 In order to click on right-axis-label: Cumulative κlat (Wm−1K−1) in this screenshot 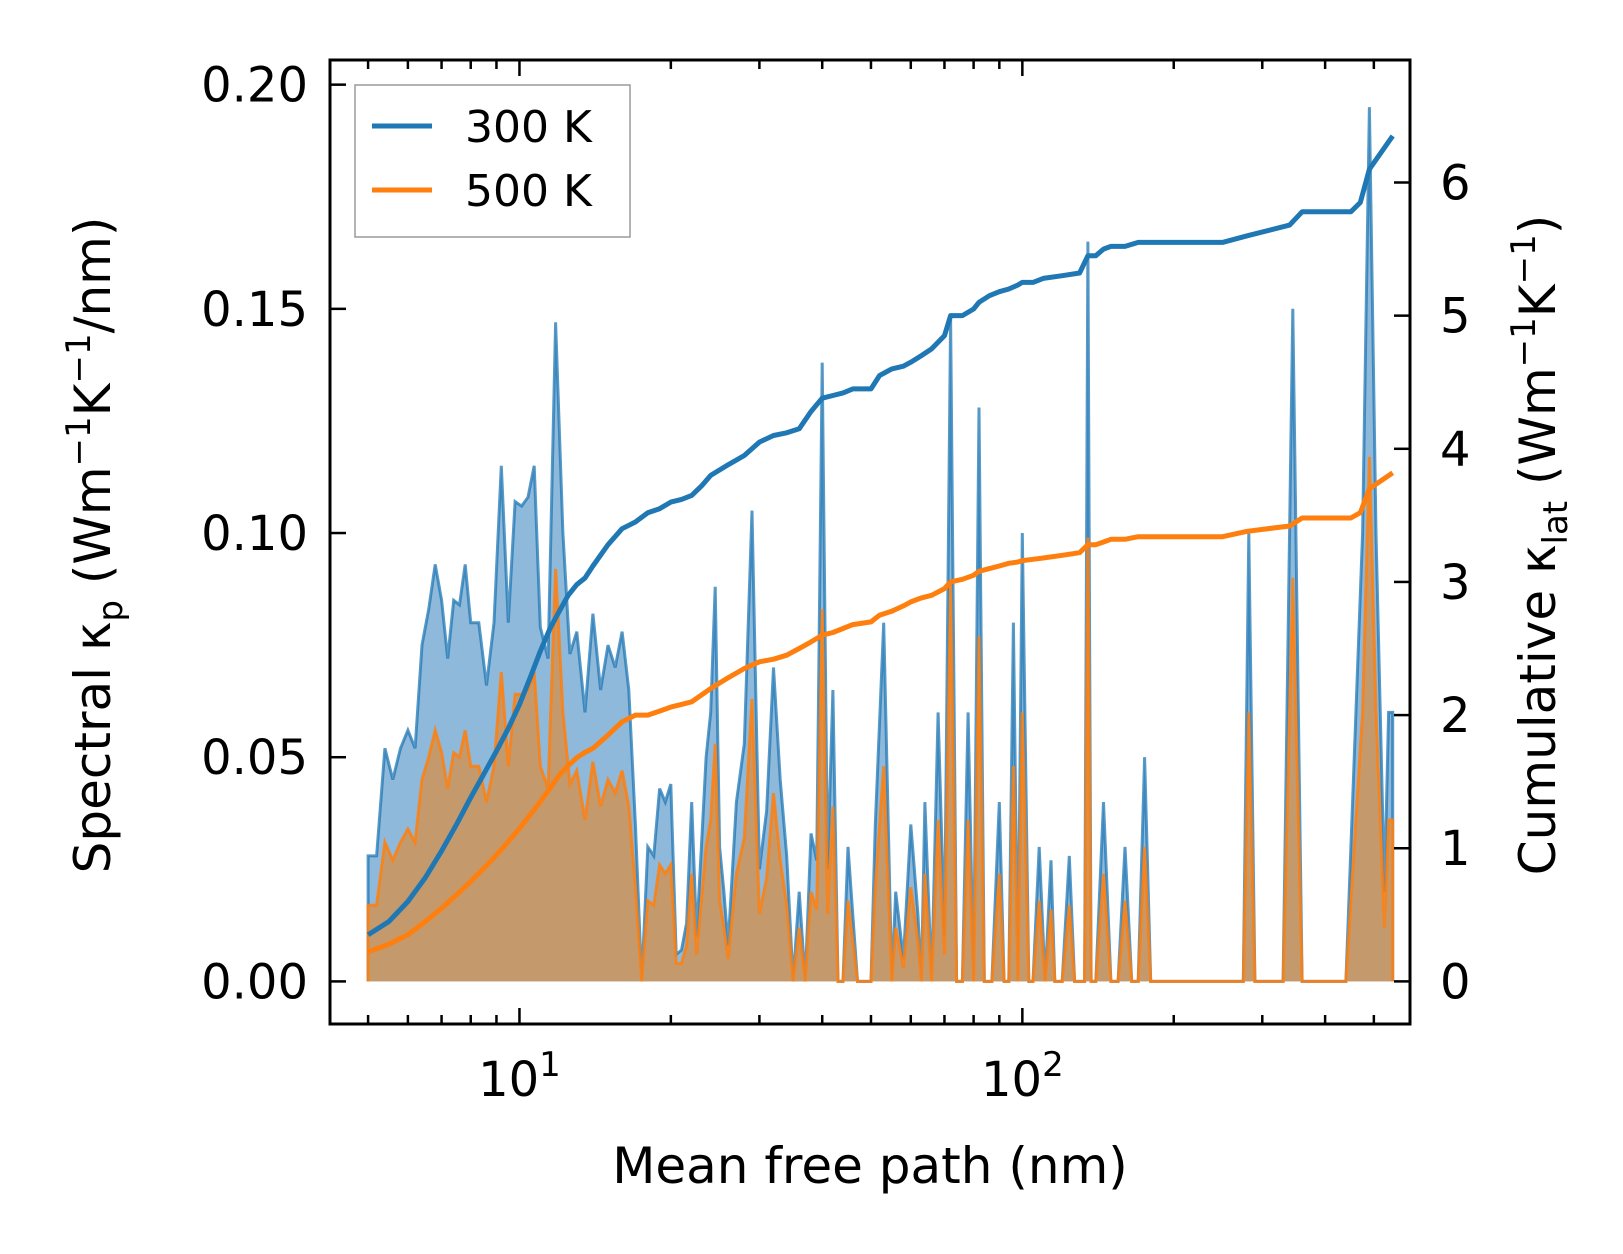, I will do `click(1540, 545)`.